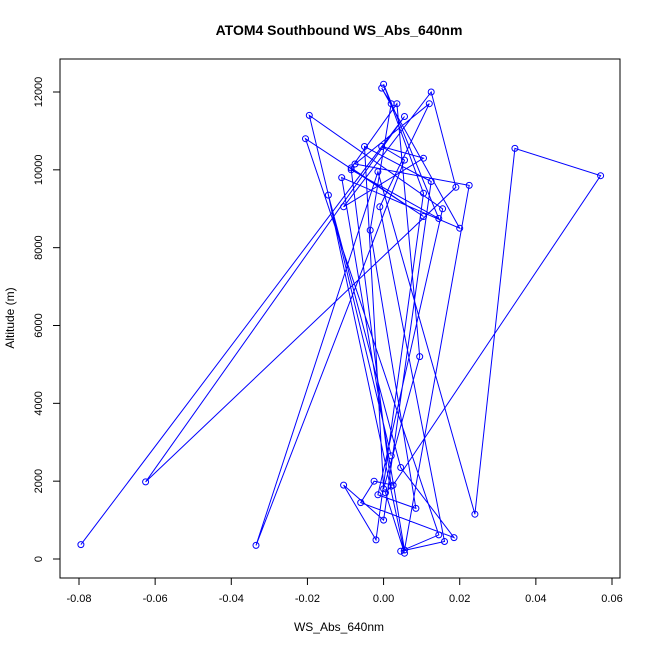 This screenshot has height=650, width=650. Describe the element at coordinates (231, 599) in the screenshot. I see `x-tick-label: -0.04` at that location.